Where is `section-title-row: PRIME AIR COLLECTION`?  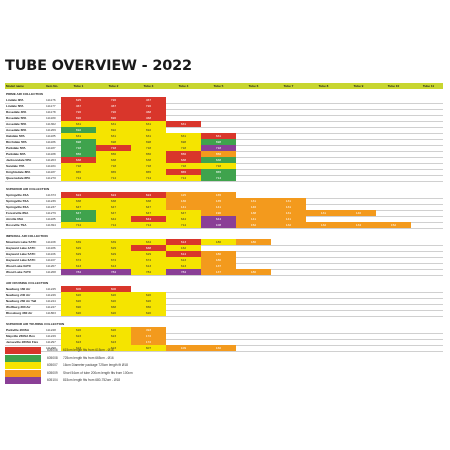
section-title-row: PRIME AIR COLLECTION is located at coordinates (224, 94).